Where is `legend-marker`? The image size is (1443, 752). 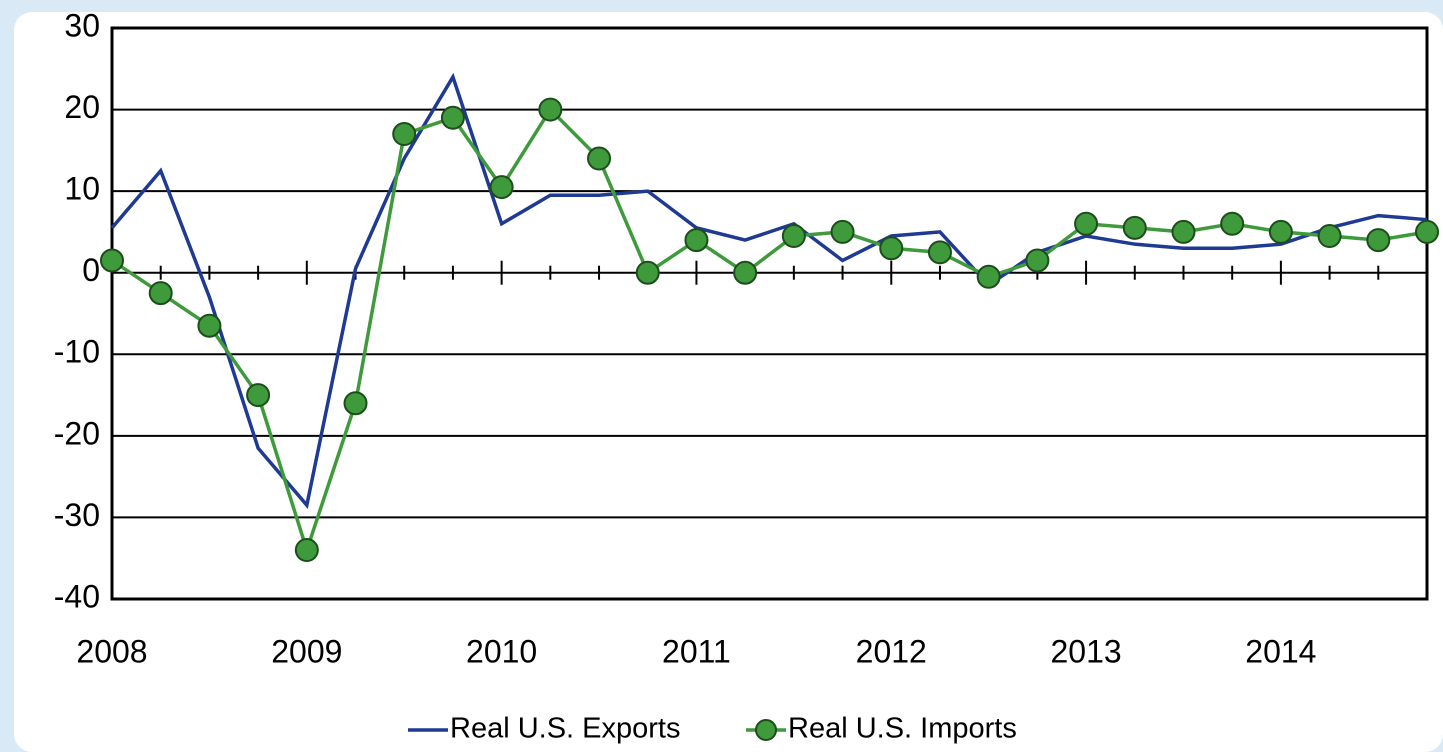 legend-marker is located at coordinates (766, 730).